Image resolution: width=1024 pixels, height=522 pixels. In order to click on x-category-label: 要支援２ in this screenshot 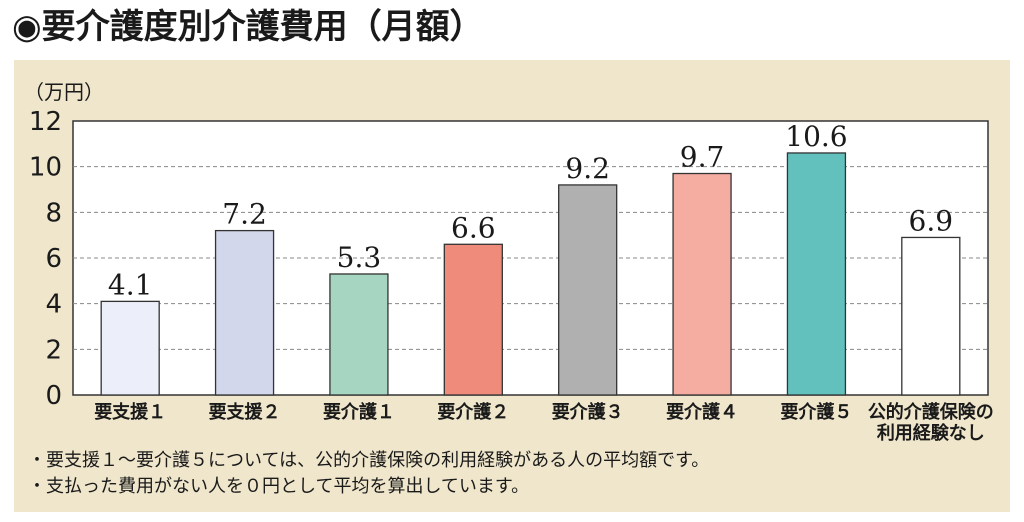, I will do `click(245, 412)`.